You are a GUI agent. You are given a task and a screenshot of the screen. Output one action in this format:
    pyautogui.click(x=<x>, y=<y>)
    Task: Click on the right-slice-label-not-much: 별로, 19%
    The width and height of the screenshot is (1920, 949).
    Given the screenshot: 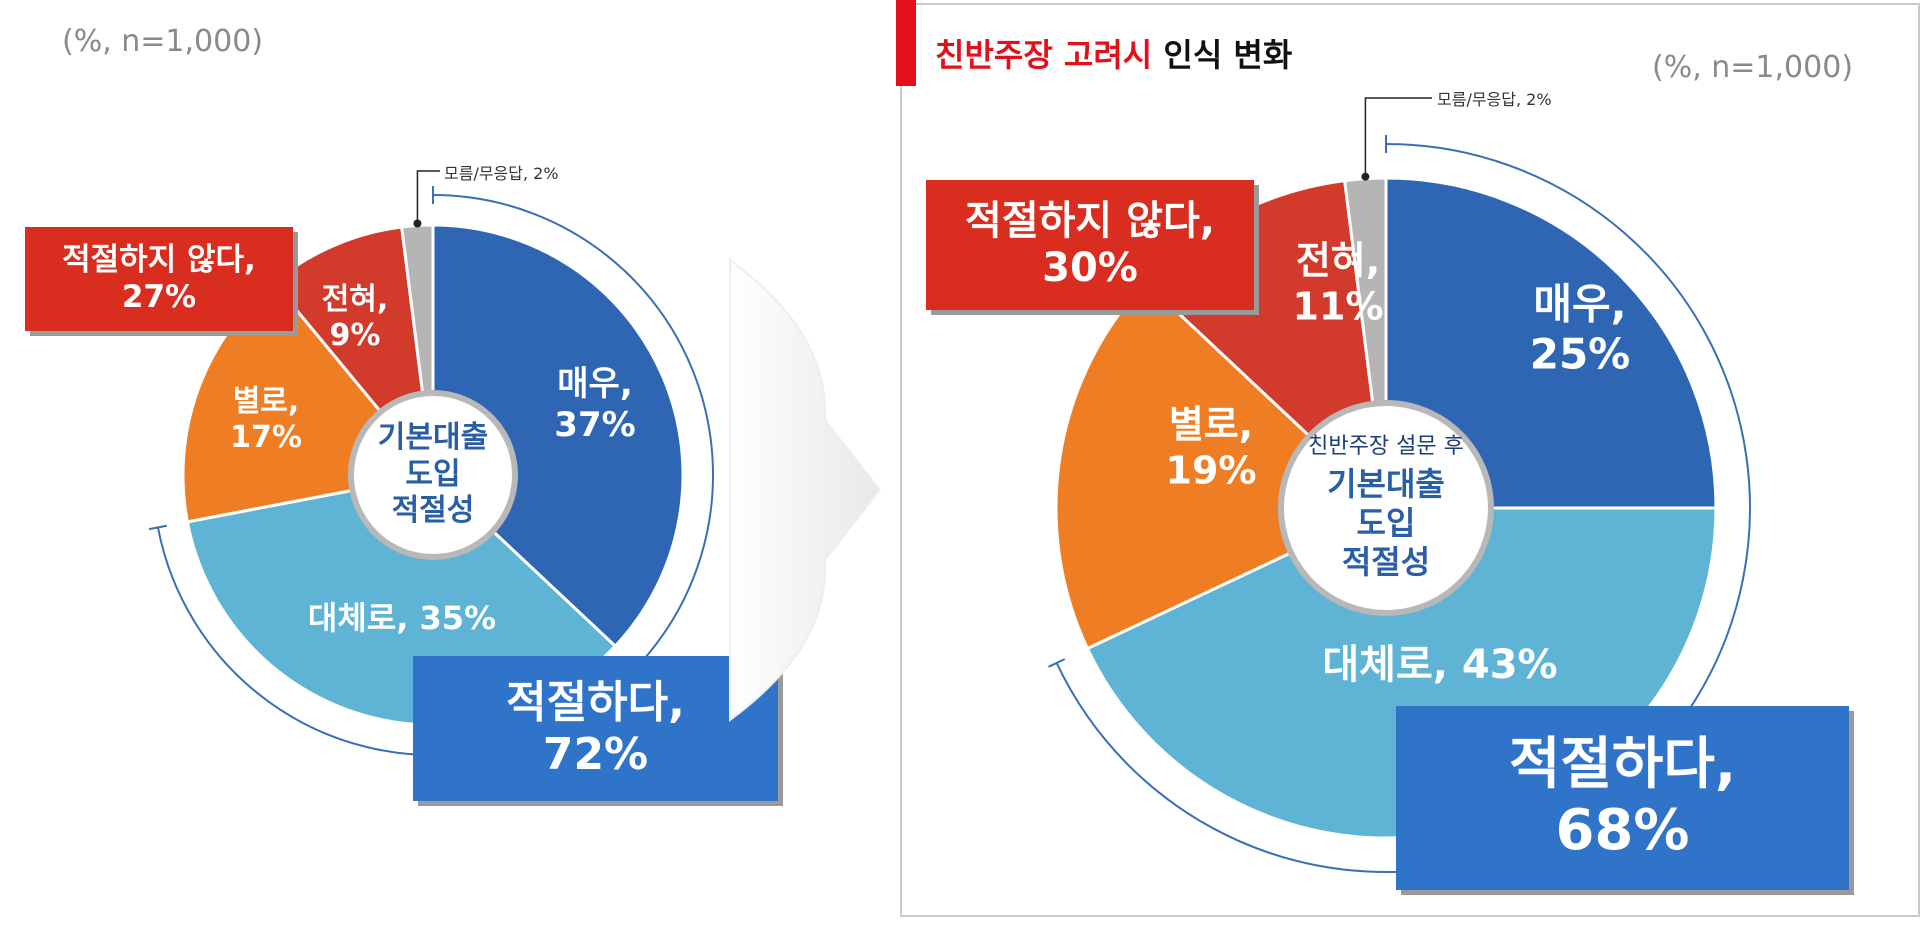 What is the action you would take?
    pyautogui.click(x=1211, y=447)
    